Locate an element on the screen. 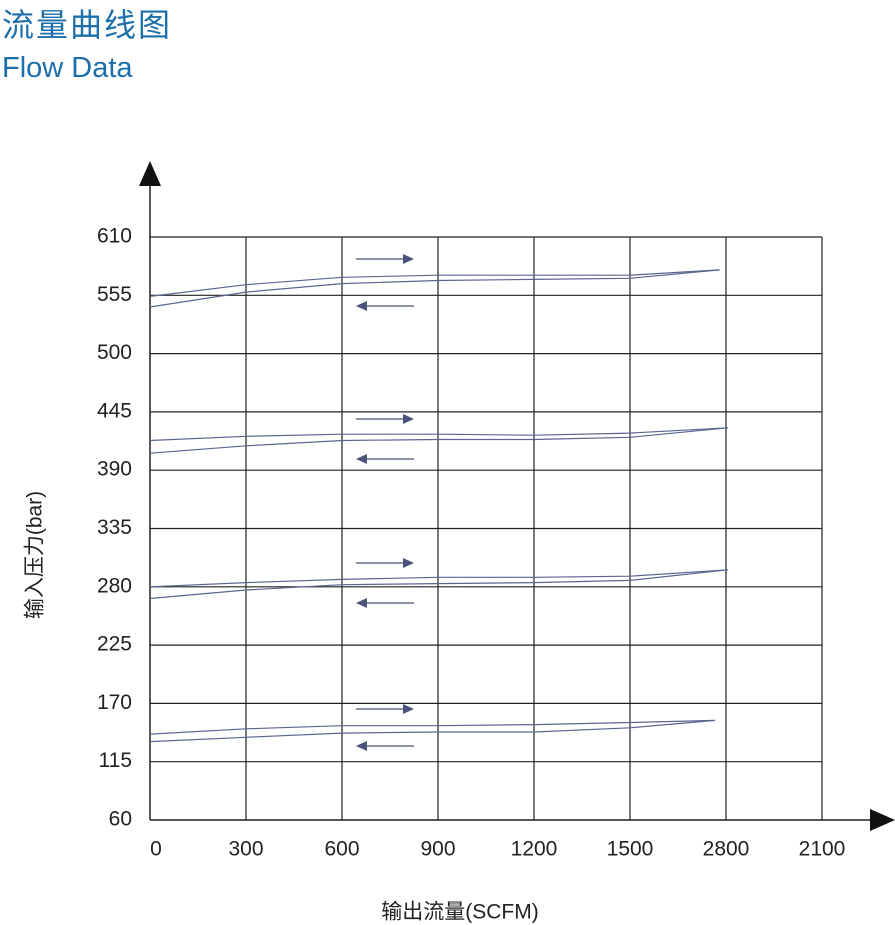 Image resolution: width=895 pixels, height=925 pixels. x-tick-label: 1500 is located at coordinates (630, 849).